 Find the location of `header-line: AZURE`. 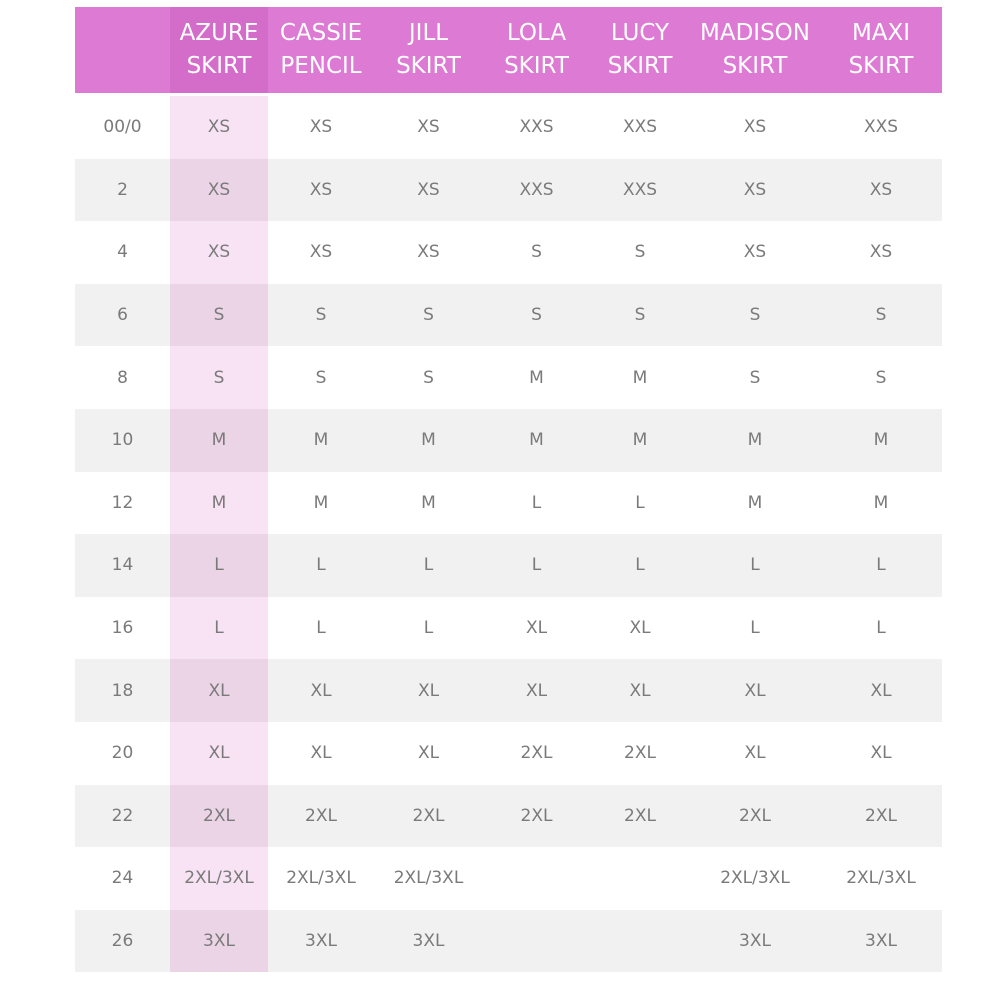

header-line: AZURE is located at coordinates (219, 33).